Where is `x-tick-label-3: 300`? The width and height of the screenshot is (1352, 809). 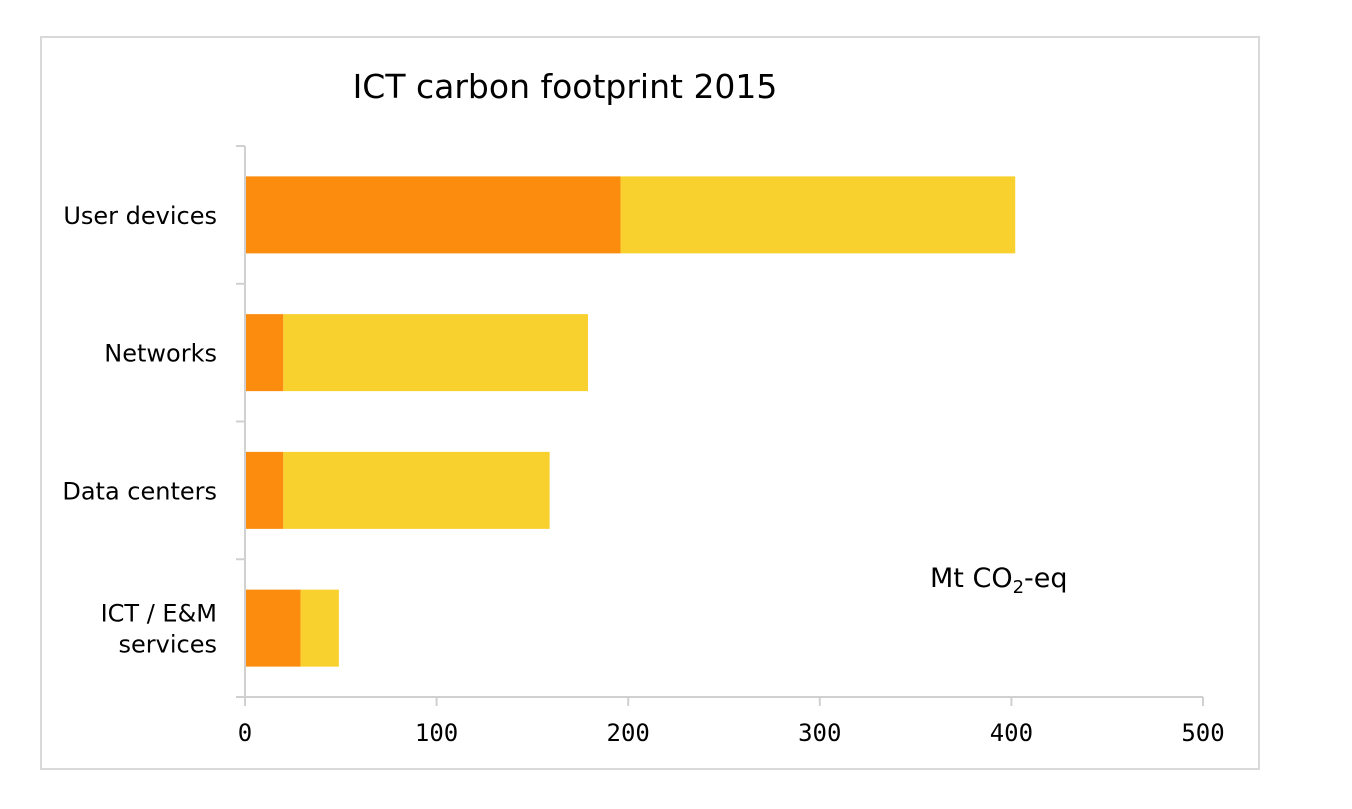
x-tick-label-3: 300 is located at coordinates (819, 733).